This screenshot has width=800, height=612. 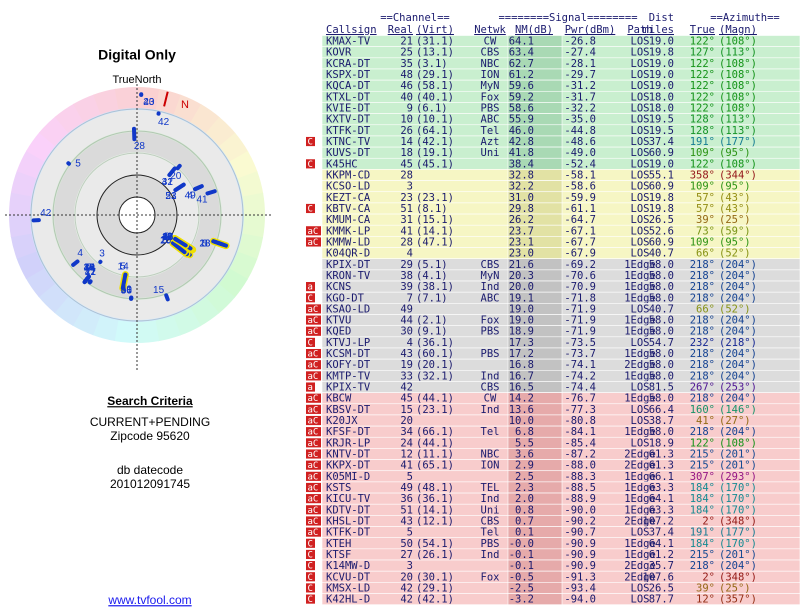 What do you see at coordinates (580, 332) in the screenshot?
I see `cell: -71.9` at bounding box center [580, 332].